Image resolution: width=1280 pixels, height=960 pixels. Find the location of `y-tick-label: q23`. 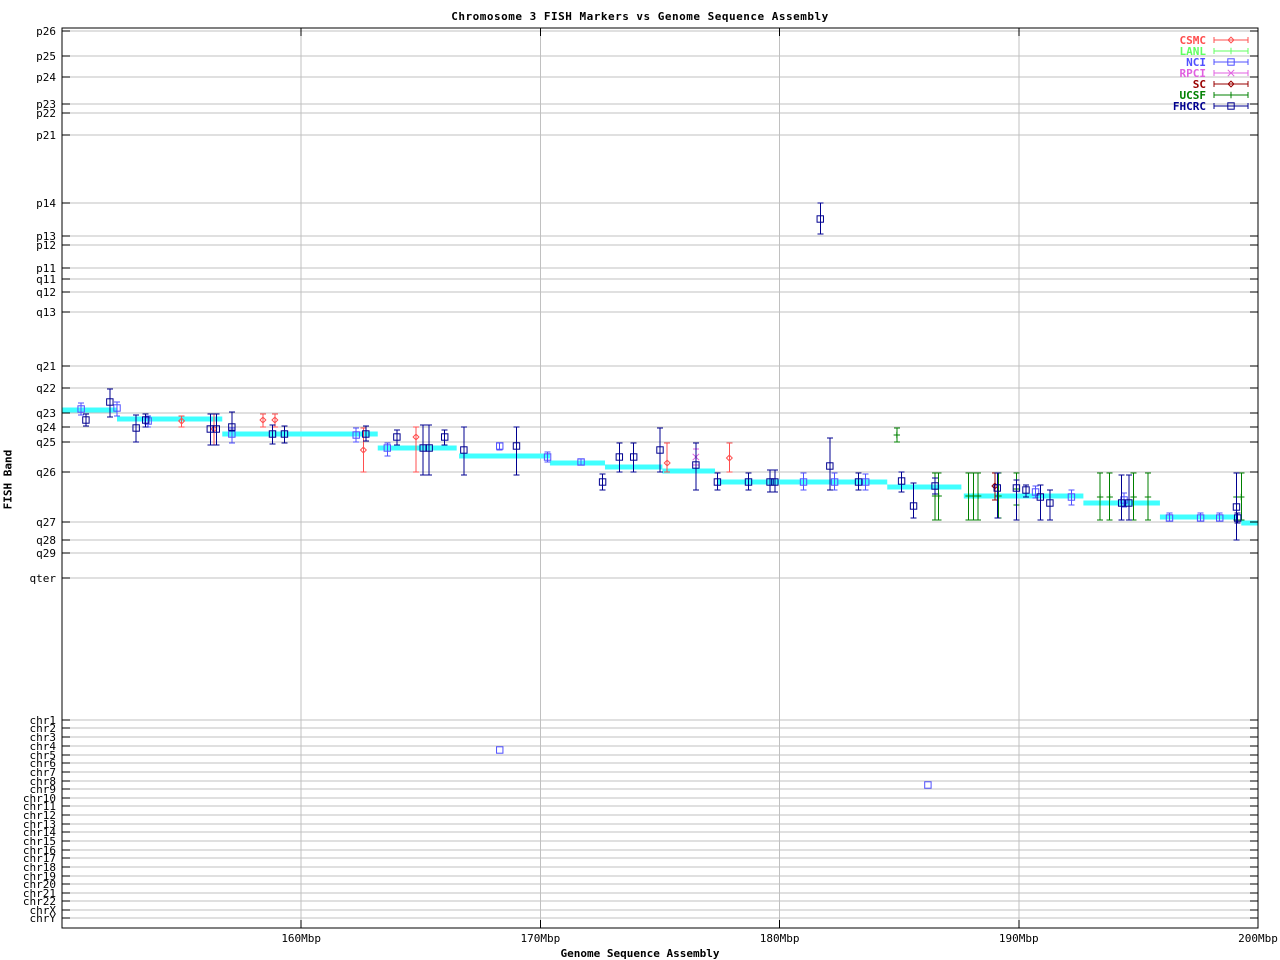

y-tick-label: q23 is located at coordinates (46, 413).